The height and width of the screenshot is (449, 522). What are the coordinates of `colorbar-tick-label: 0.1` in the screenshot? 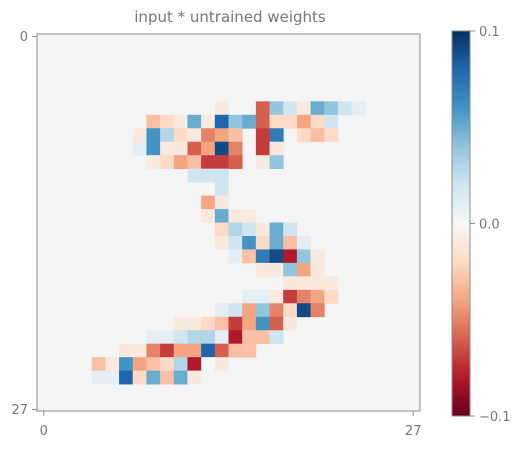 It's located at (489, 32).